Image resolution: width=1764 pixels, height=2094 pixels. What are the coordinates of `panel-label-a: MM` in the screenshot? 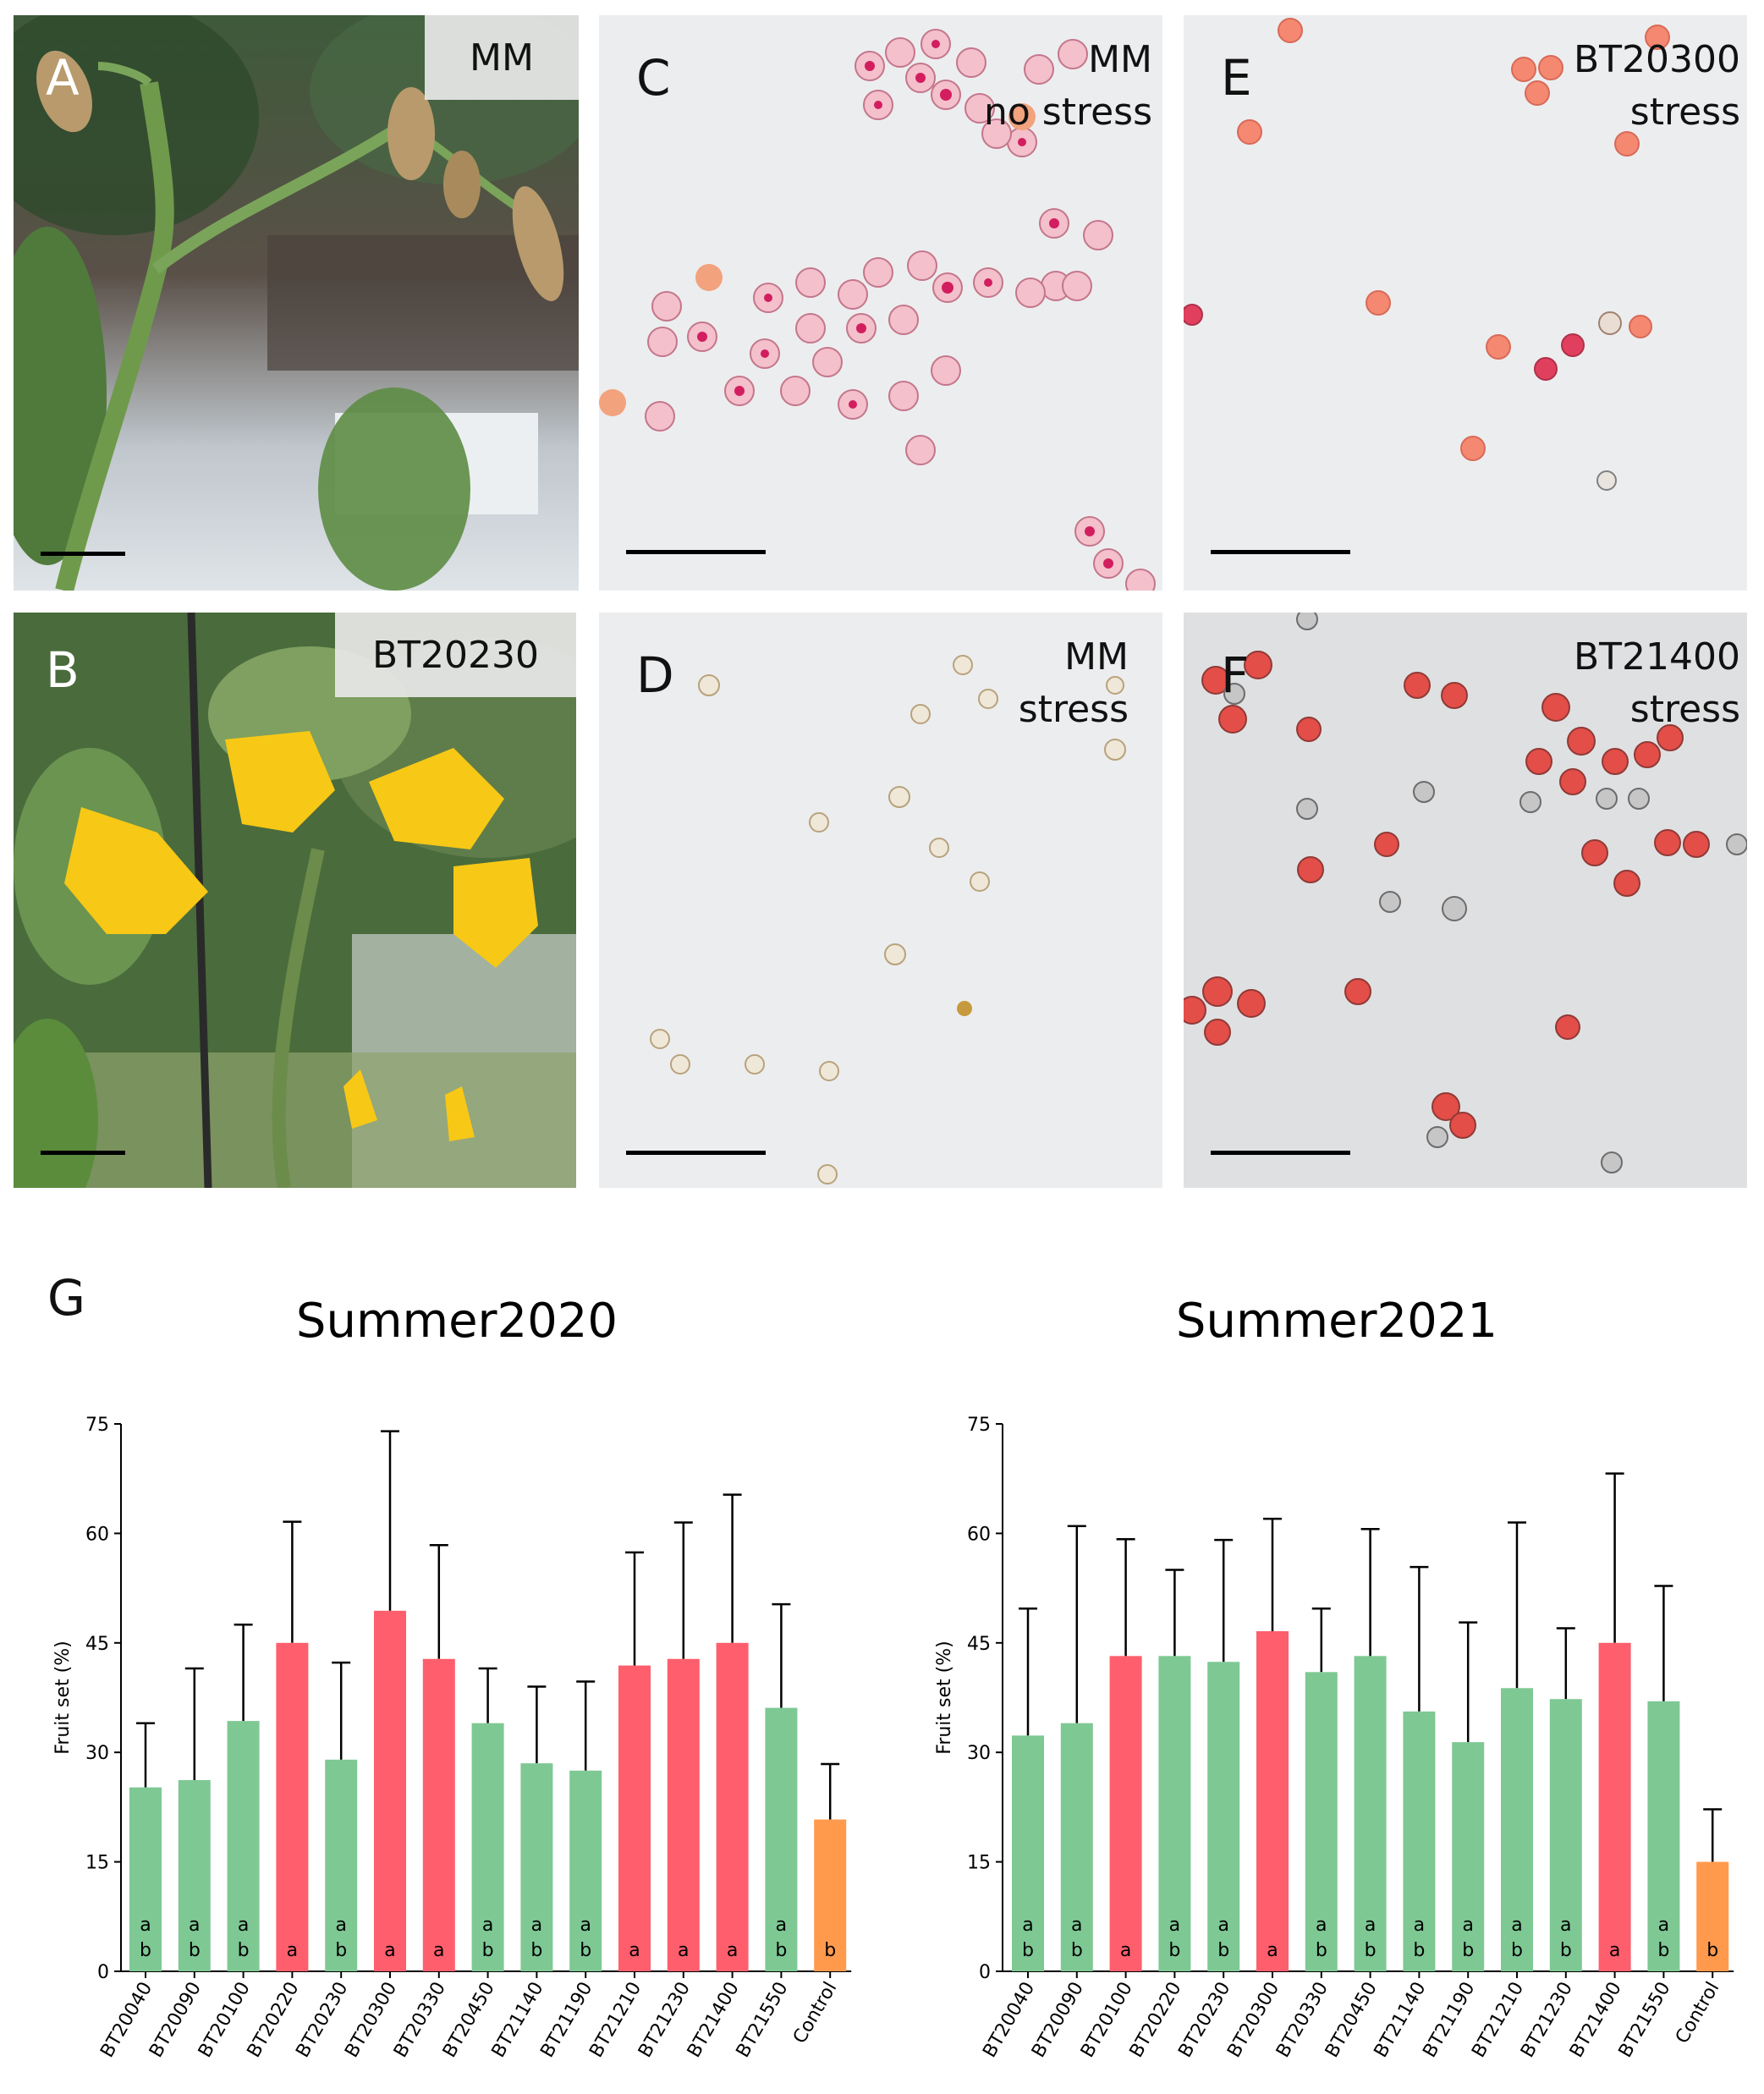 It's located at (502, 57).